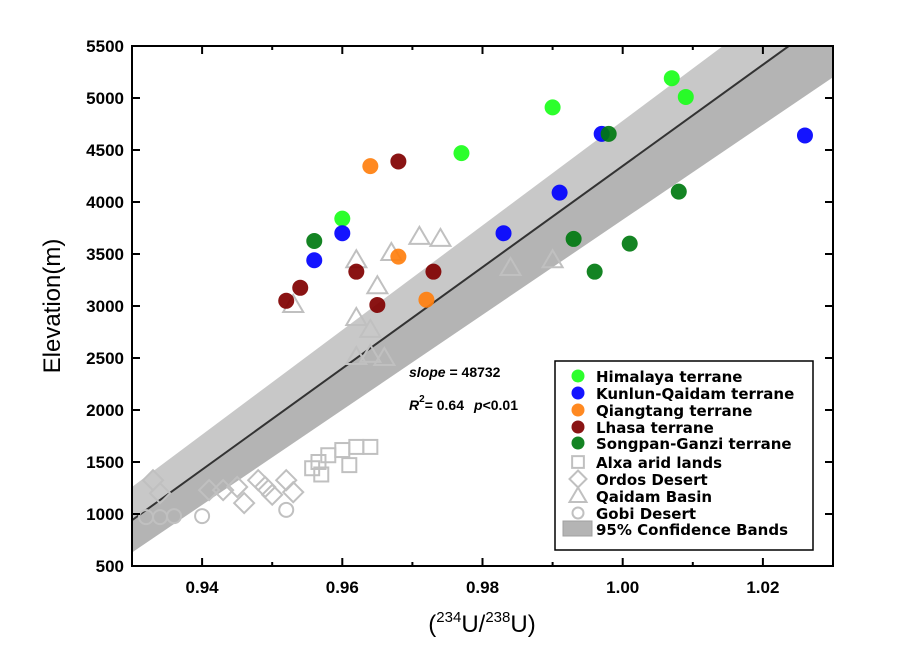 Image resolution: width=907 pixels, height=666 pixels. Describe the element at coordinates (105, 306) in the screenshot. I see `y-tick-label: 3000` at that location.